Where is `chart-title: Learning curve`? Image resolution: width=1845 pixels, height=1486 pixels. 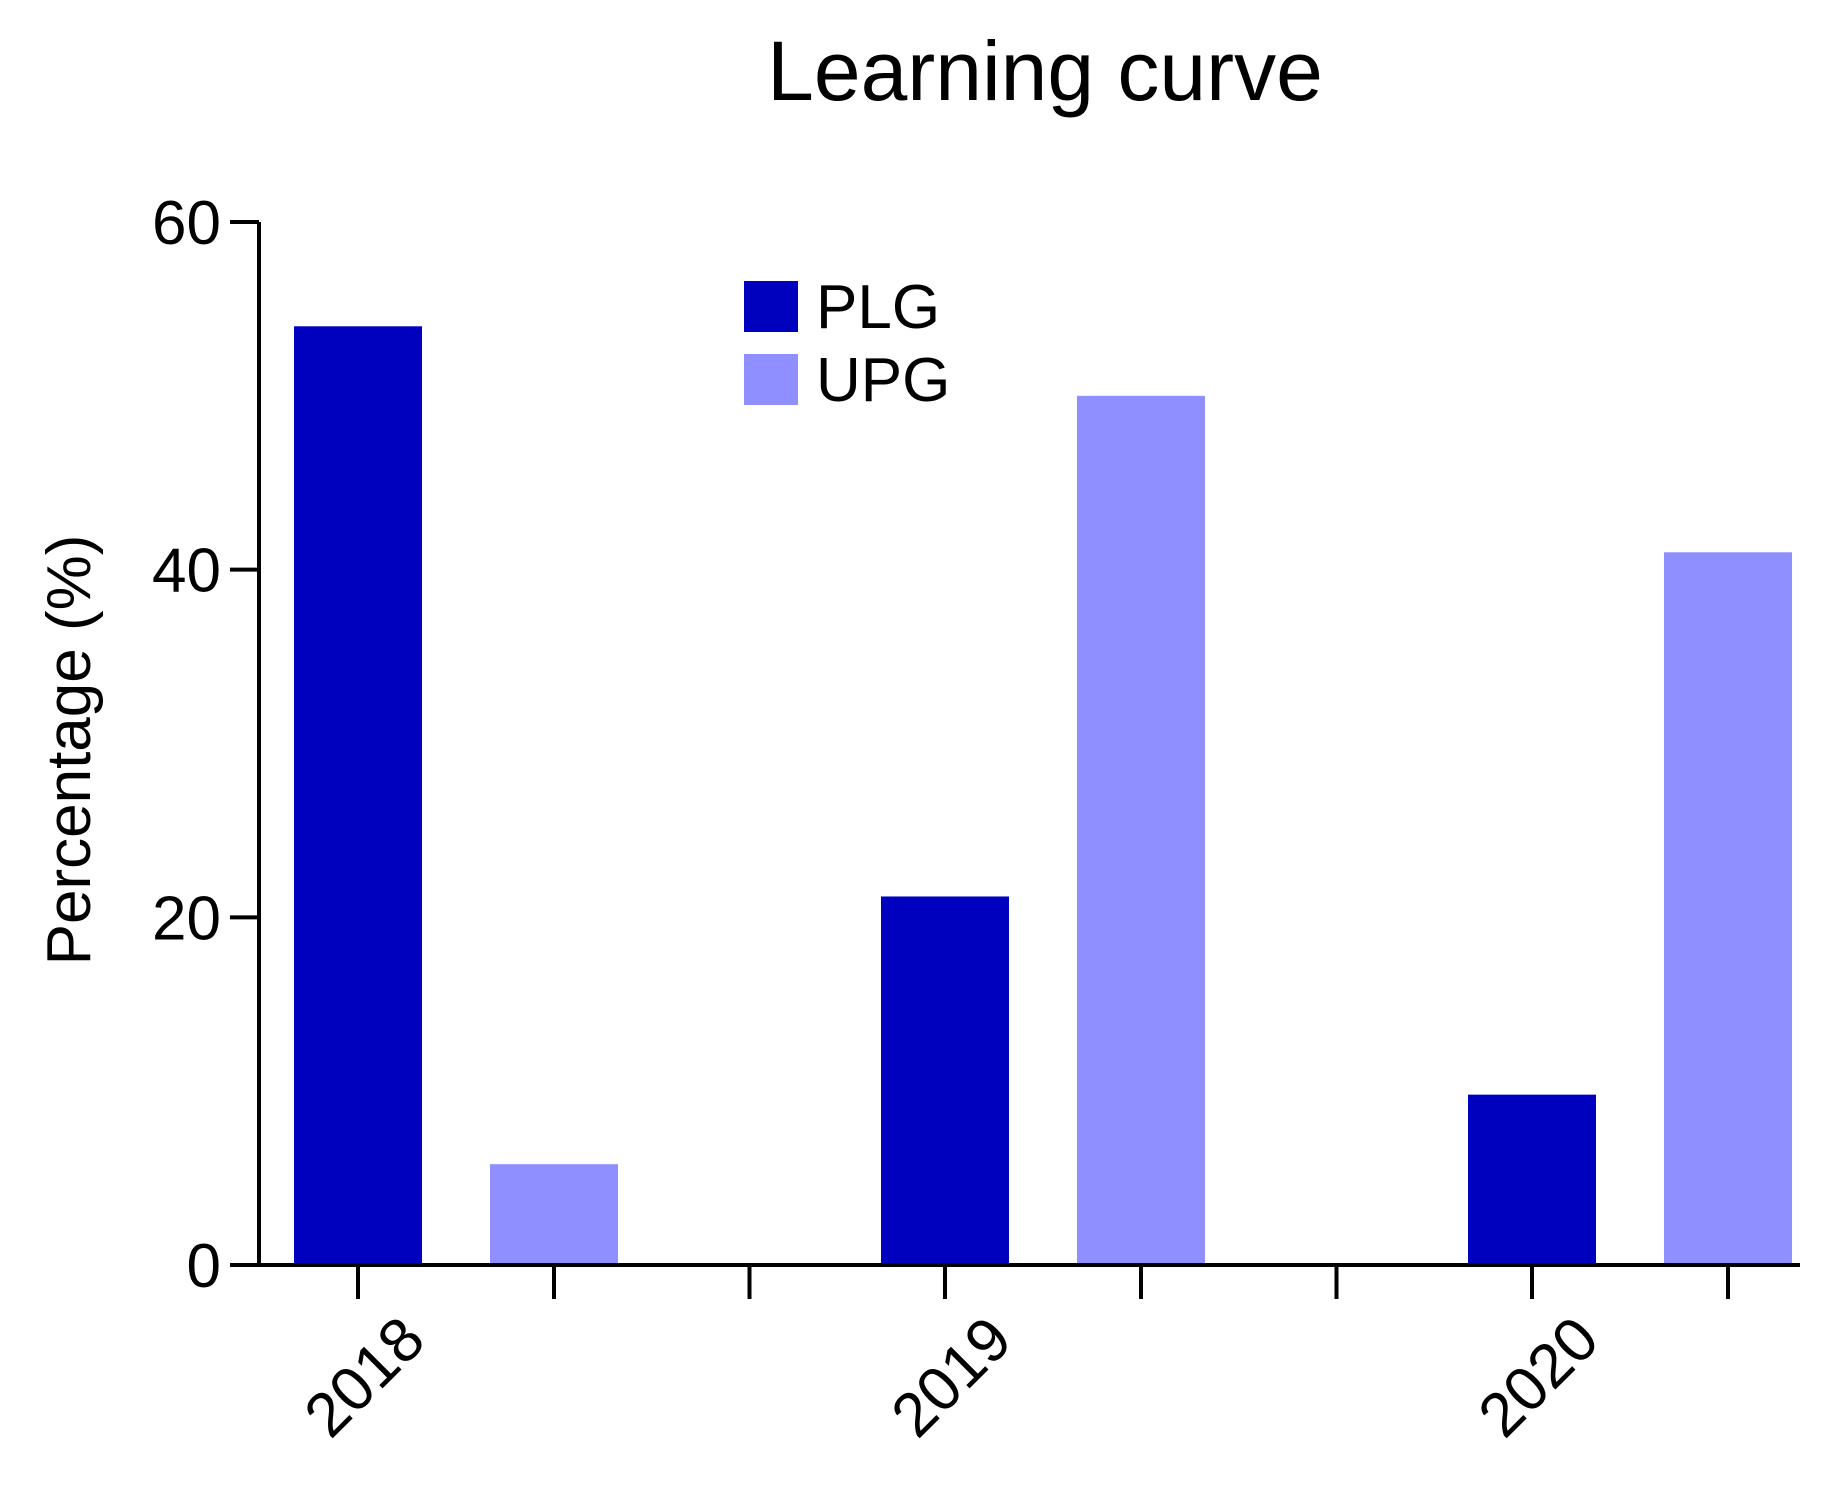
chart-title: Learning curve is located at coordinates (1045, 71).